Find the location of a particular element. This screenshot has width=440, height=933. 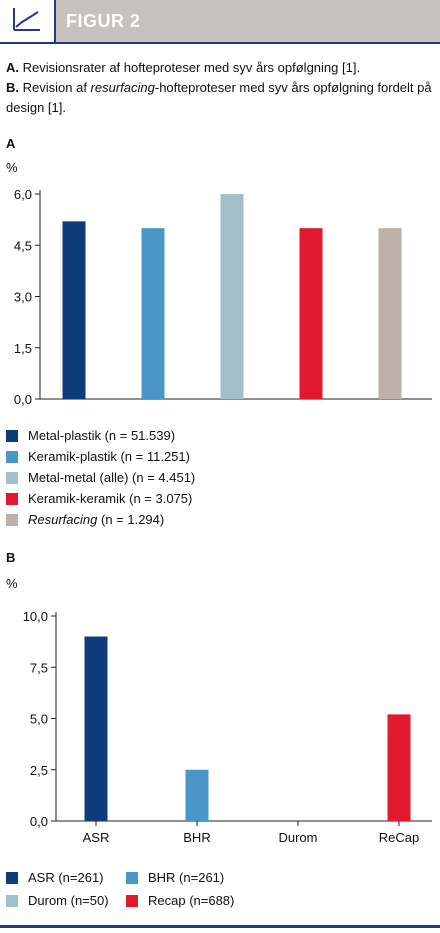

figure-header: FIGUR 2 is located at coordinates (220, 22).